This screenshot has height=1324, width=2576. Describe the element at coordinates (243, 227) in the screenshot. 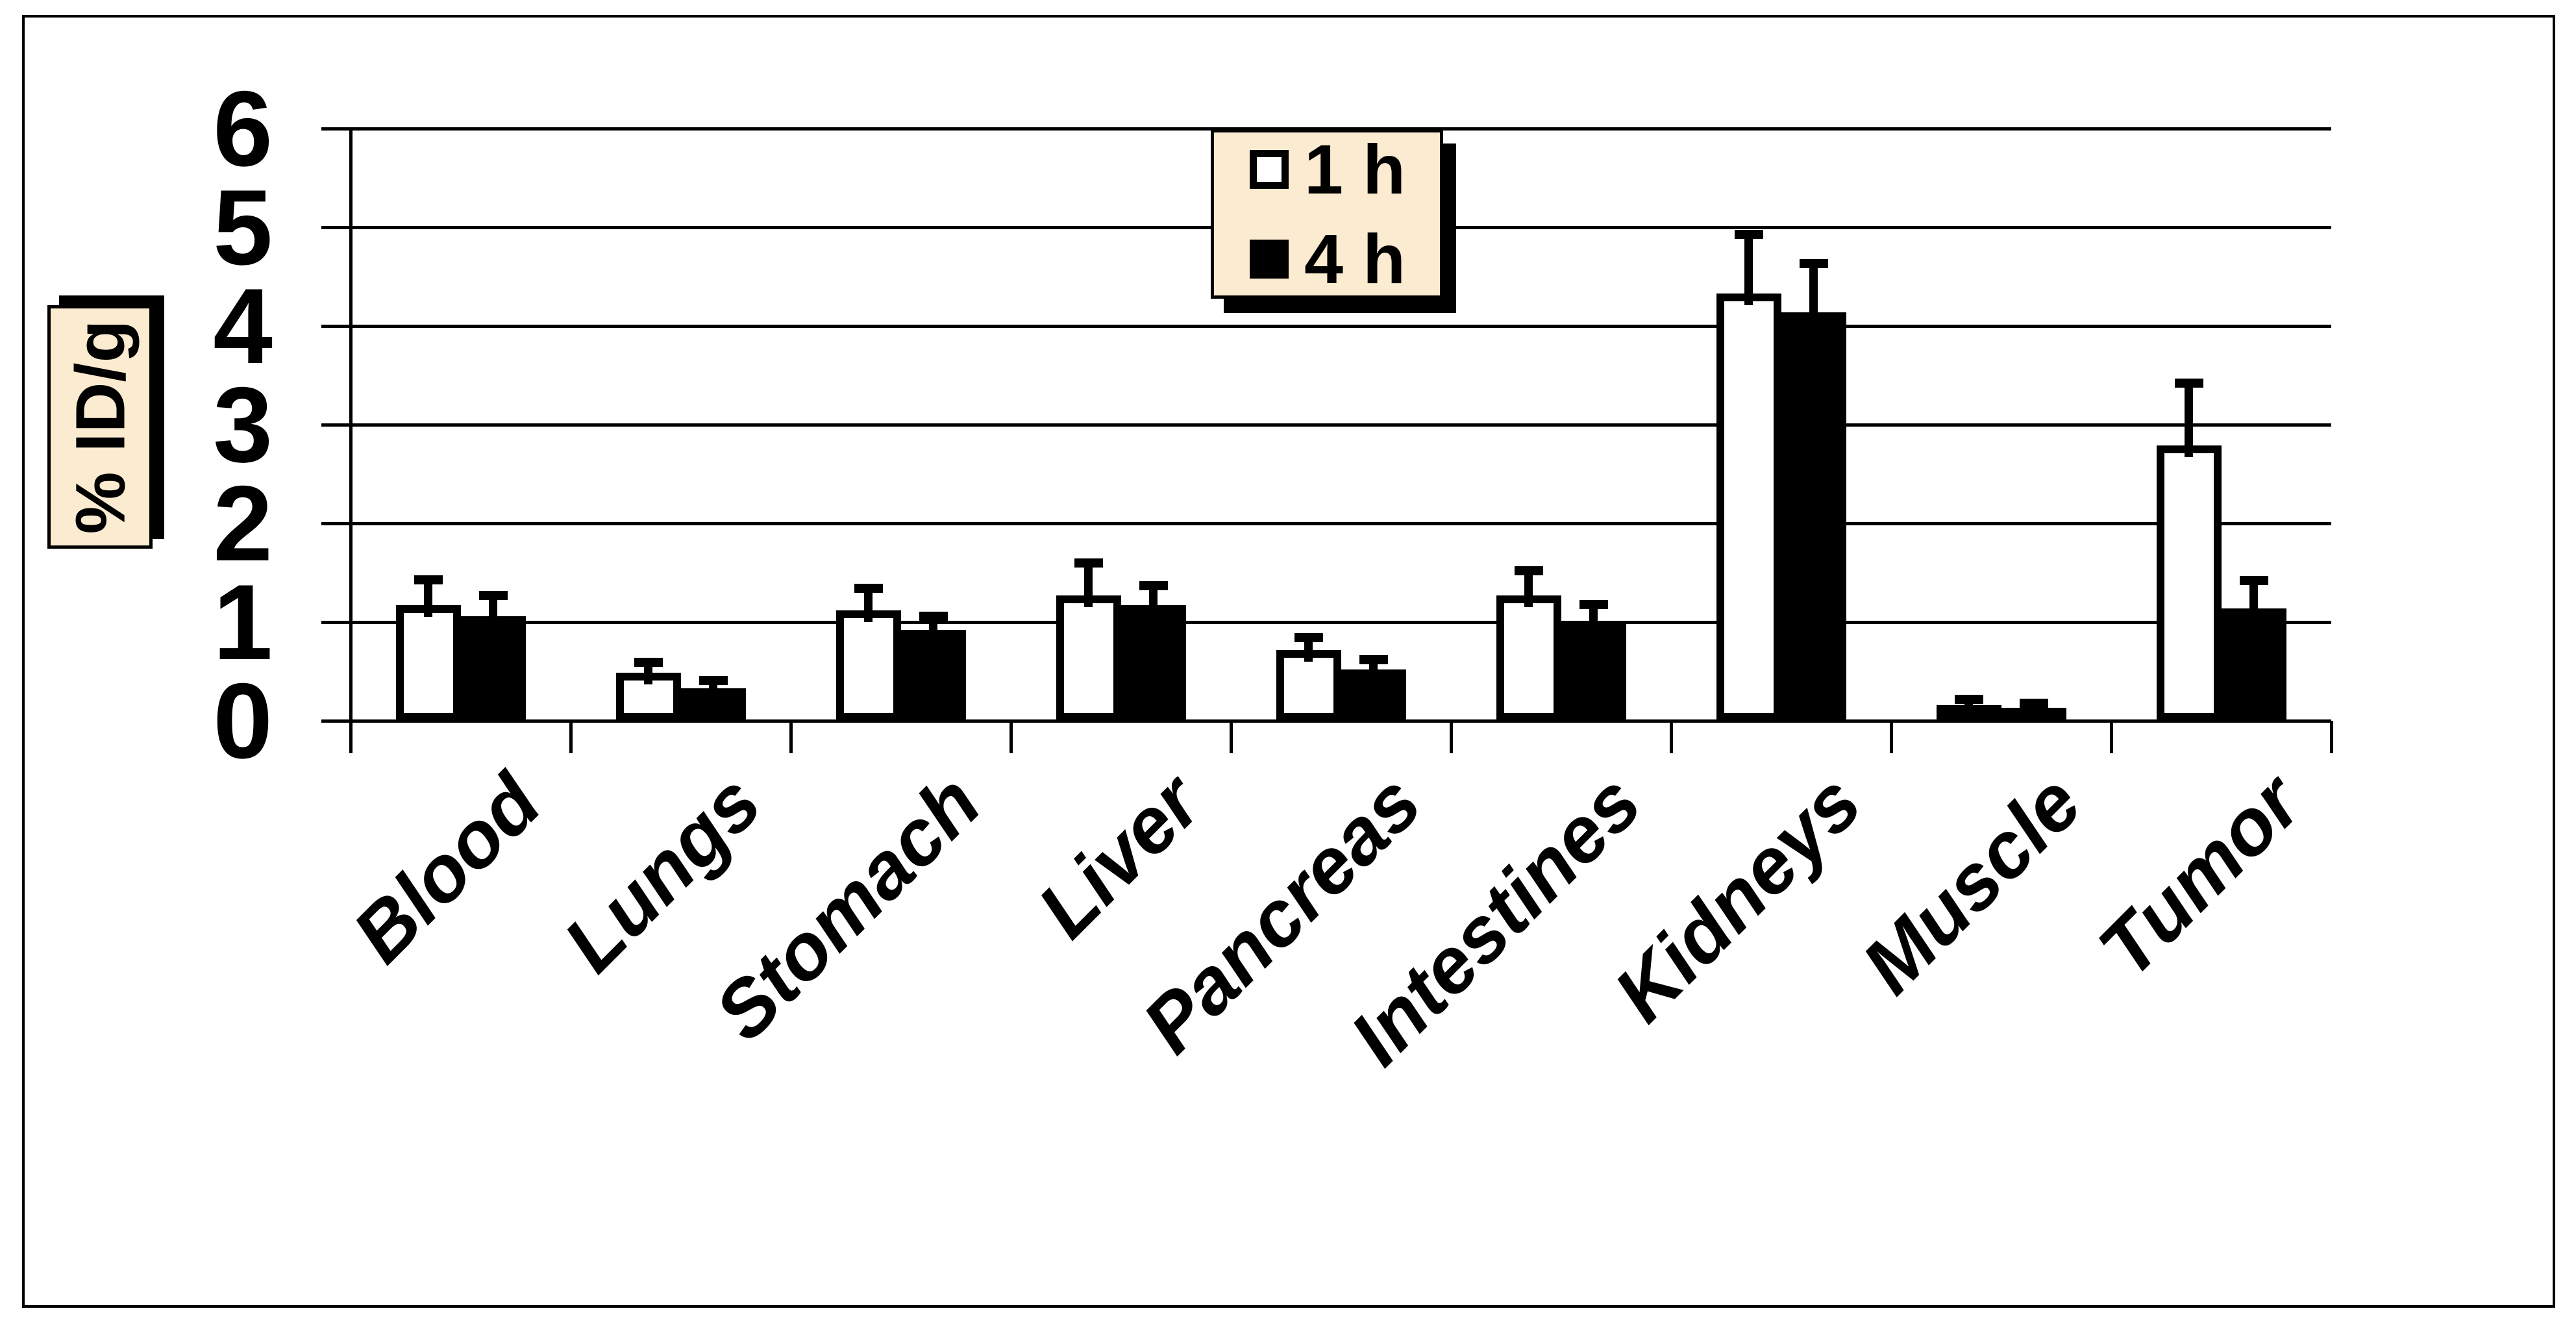

I see `y-tick-label-5: 5` at that location.